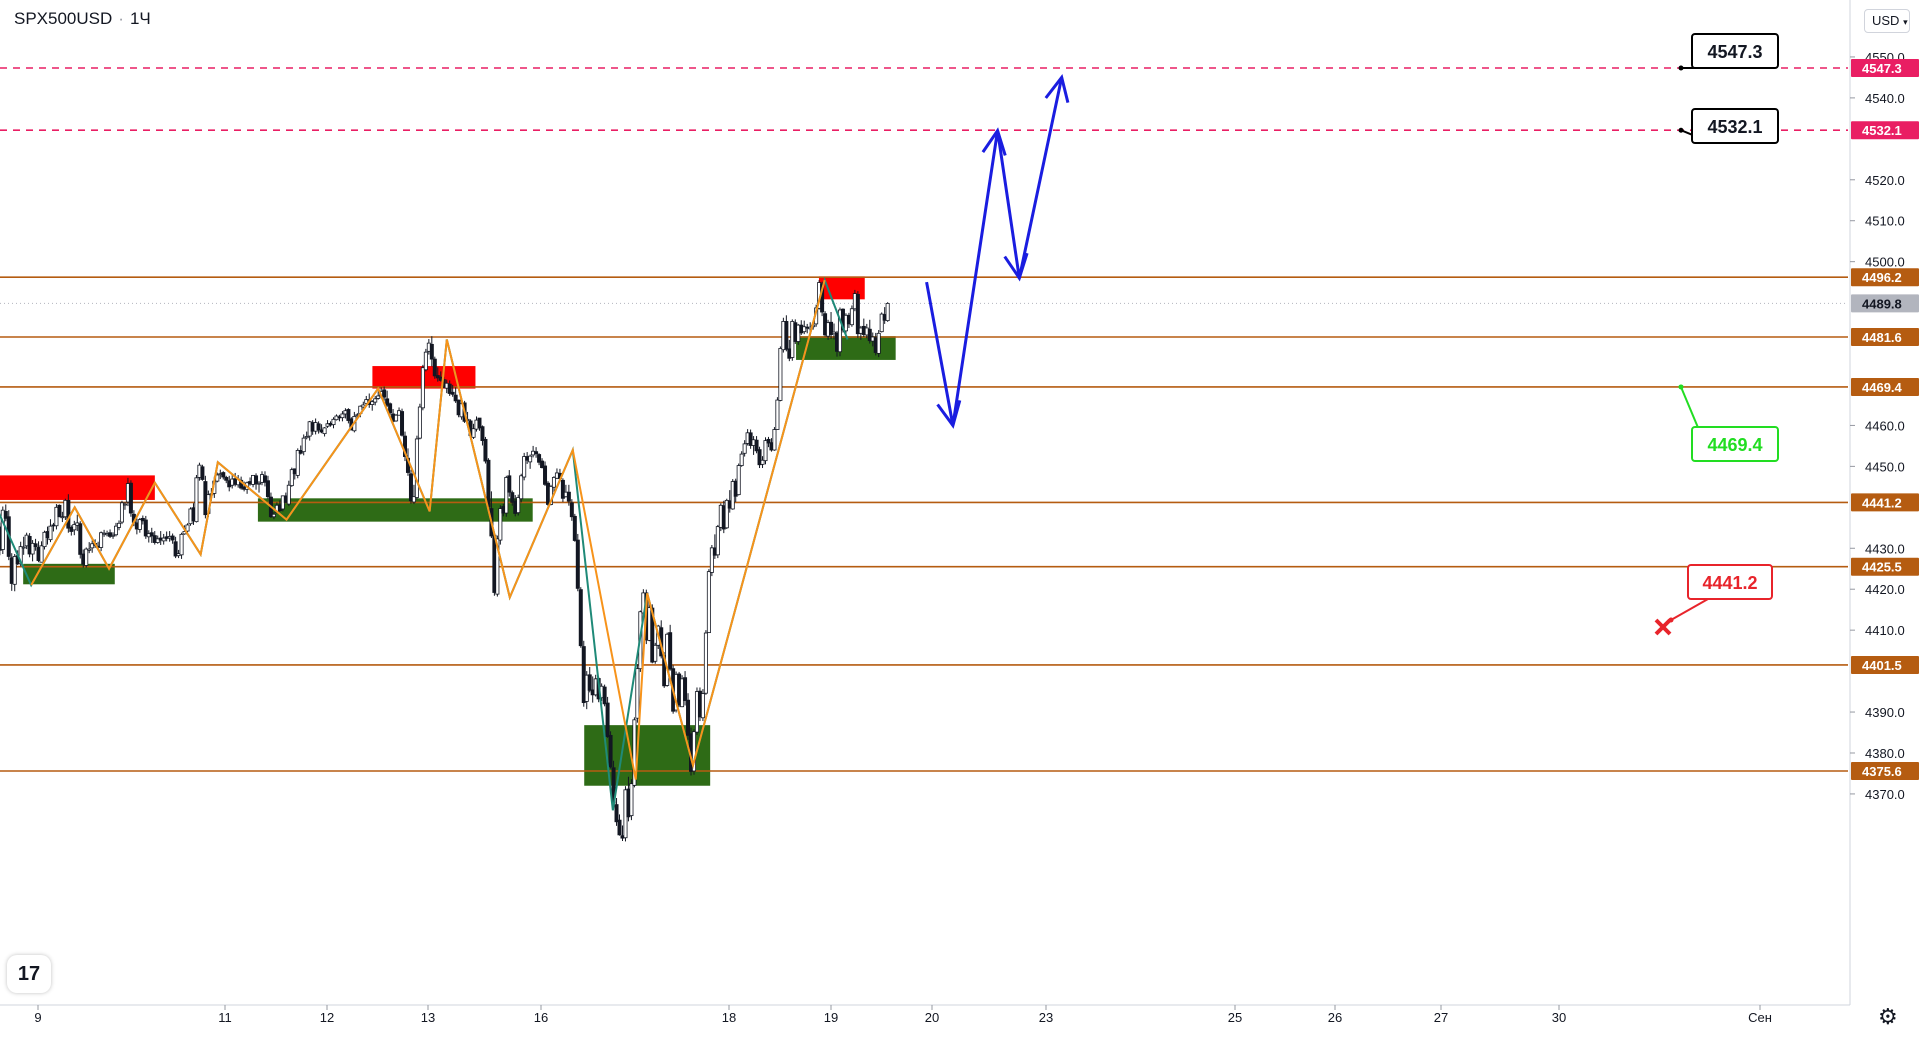 The height and width of the screenshot is (1038, 1920). What do you see at coordinates (1885, 180) in the screenshot?
I see `y-tick-label: 4520.0` at bounding box center [1885, 180].